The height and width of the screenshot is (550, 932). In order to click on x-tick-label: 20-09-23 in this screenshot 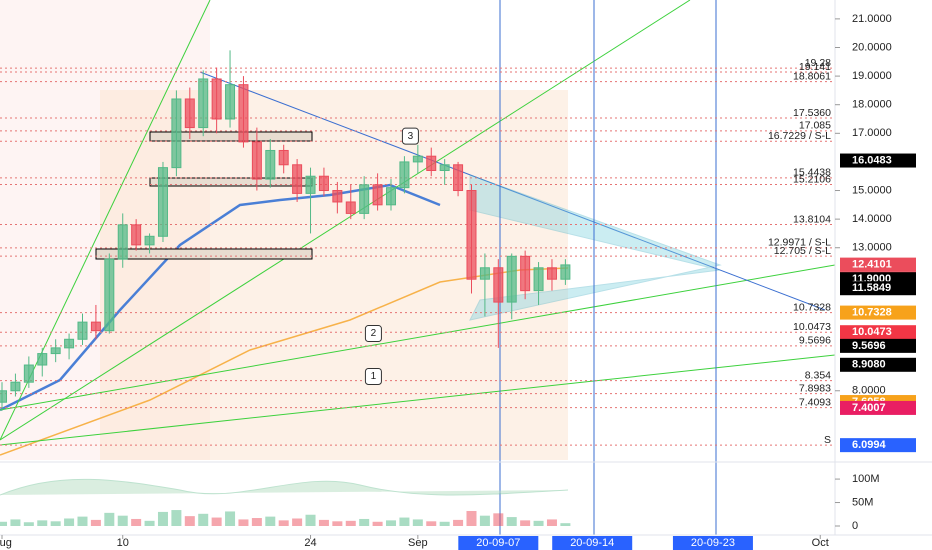, I will do `click(713, 543)`.